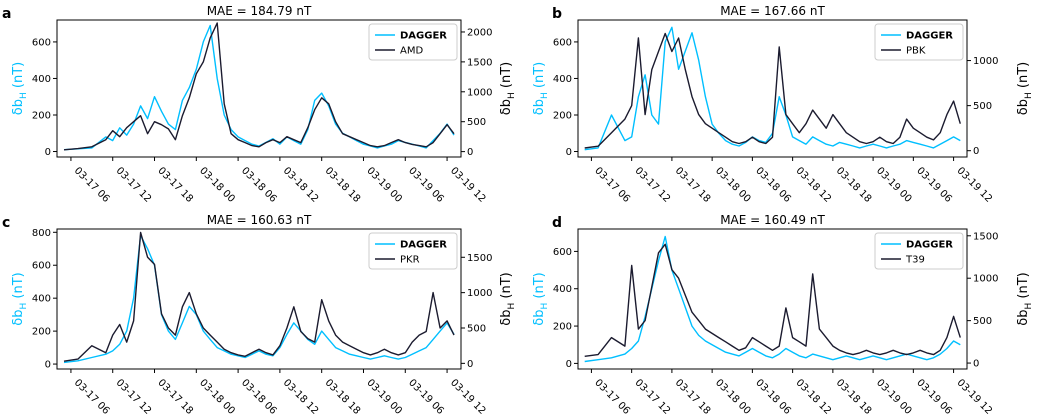 Image resolution: width=1037 pixels, height=418 pixels. I want to click on right-tick-label: 2000, so click(479, 32).